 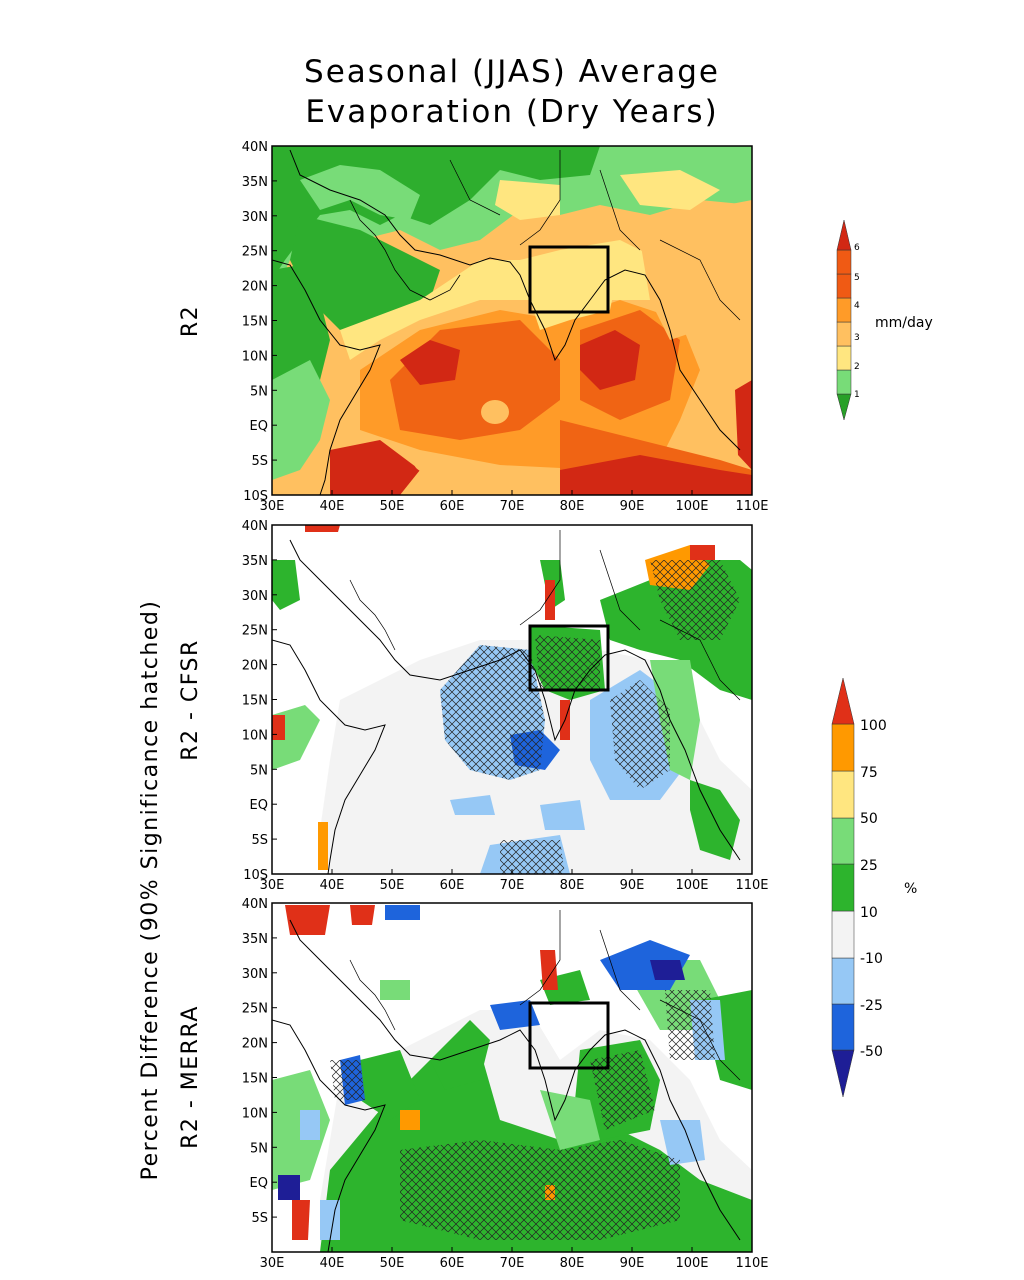 I want to click on panel1-lon-tick-label: 70E, so click(x=512, y=506).